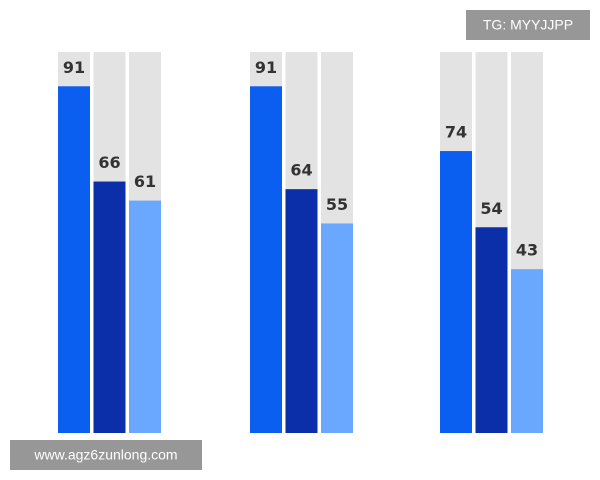  What do you see at coordinates (527, 250) in the screenshot?
I see `value-label: 43` at bounding box center [527, 250].